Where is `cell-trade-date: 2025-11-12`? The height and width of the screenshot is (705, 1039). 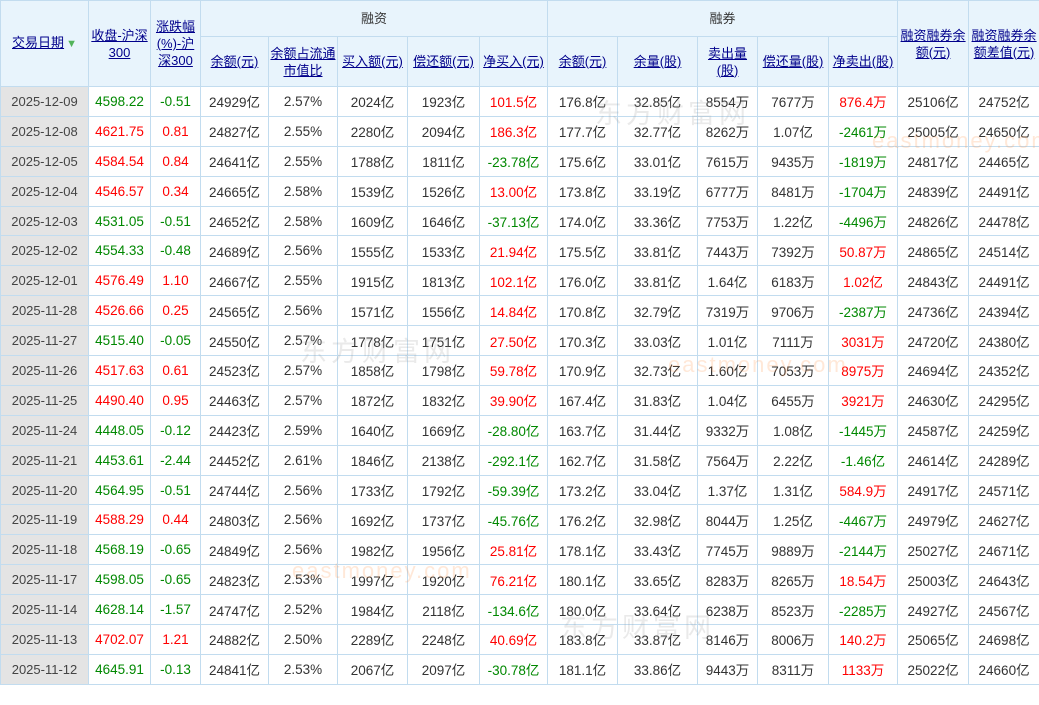 cell-trade-date: 2025-11-12 is located at coordinates (44, 669).